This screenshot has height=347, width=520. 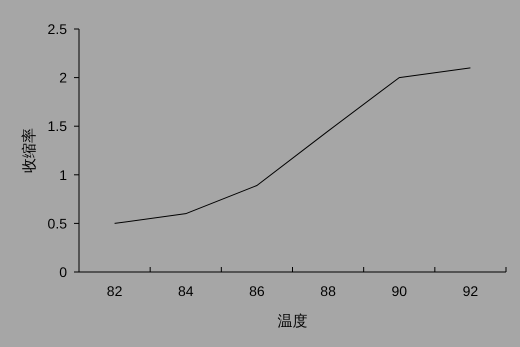 What do you see at coordinates (63, 174) in the screenshot?
I see `y-tick-label: 1` at bounding box center [63, 174].